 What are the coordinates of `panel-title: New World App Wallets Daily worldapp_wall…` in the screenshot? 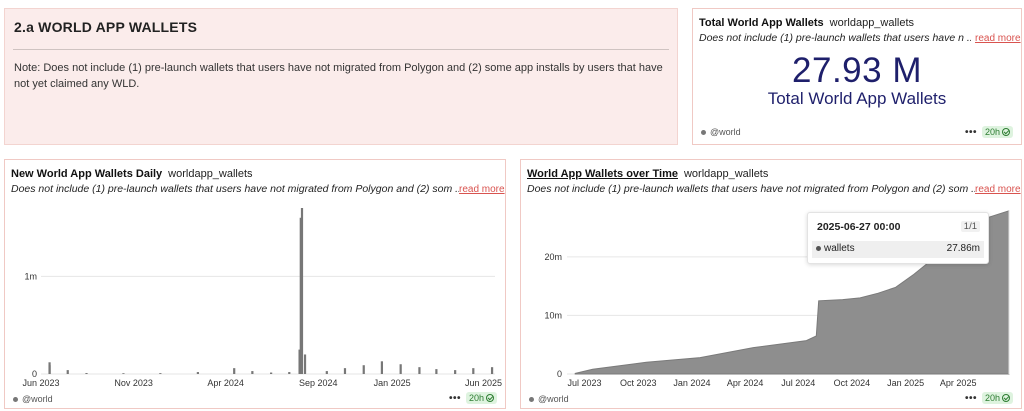 It's located at (132, 174).